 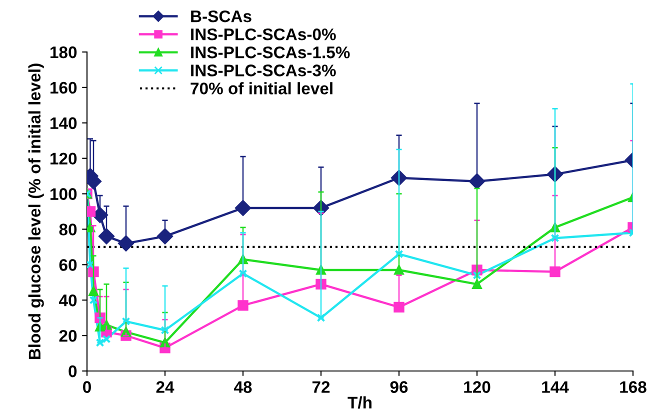 I want to click on x-tick-label: 72, so click(x=321, y=387).